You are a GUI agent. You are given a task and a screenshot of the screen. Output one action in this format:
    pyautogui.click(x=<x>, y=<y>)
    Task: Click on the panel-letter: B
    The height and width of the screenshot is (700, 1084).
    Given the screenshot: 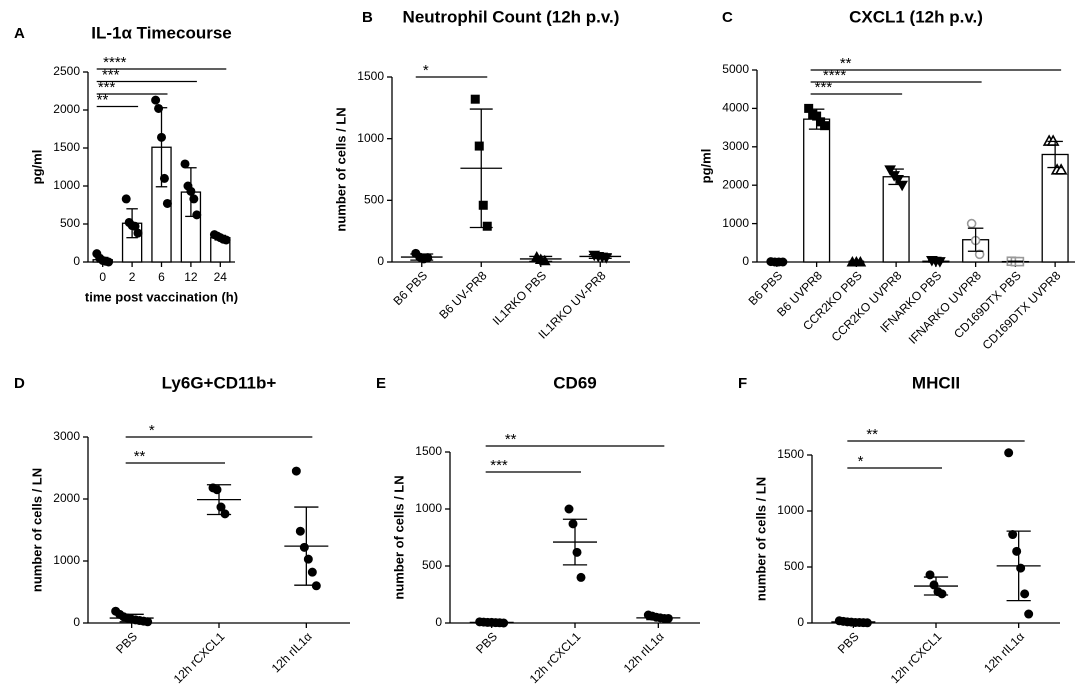 What is the action you would take?
    pyautogui.click(x=367, y=17)
    